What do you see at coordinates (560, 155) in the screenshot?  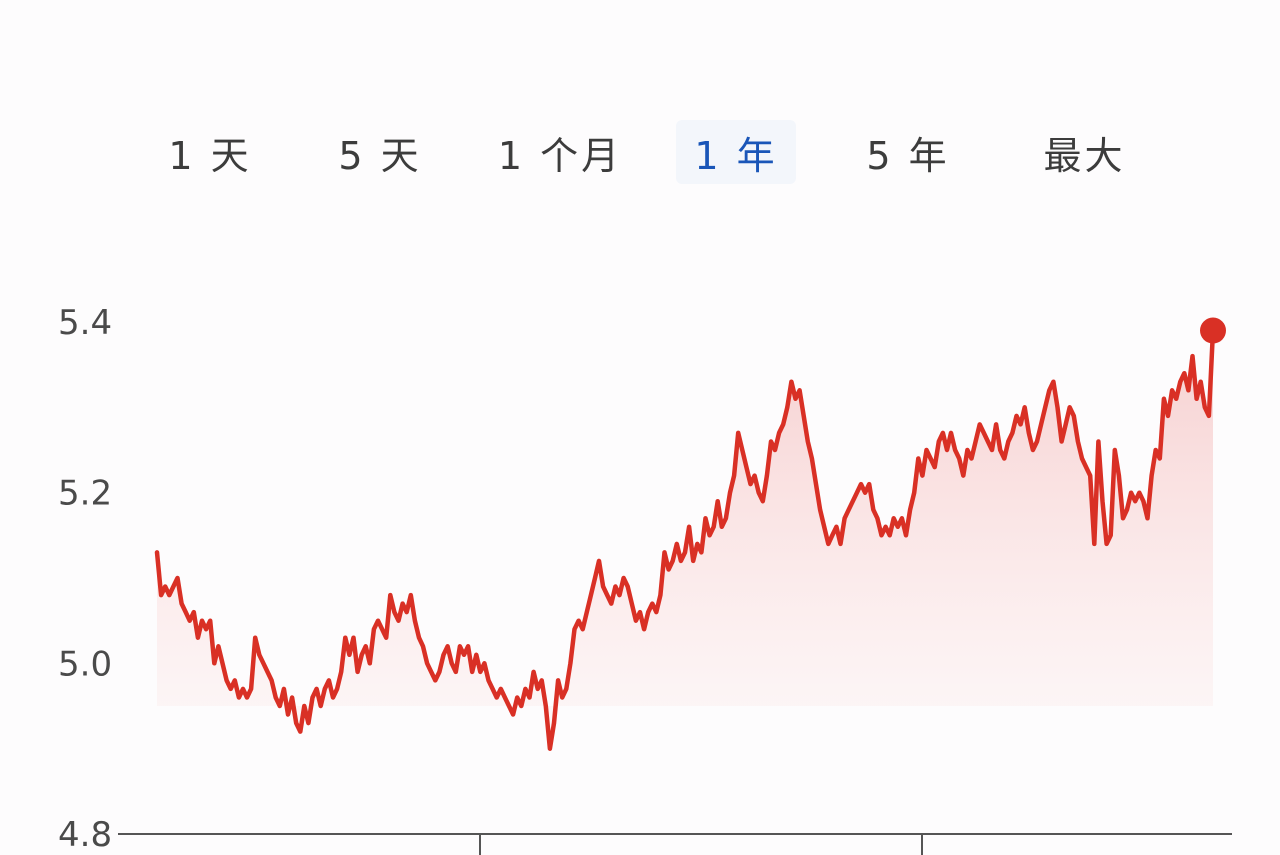 I see `tab-1-month: 1 个月` at bounding box center [560, 155].